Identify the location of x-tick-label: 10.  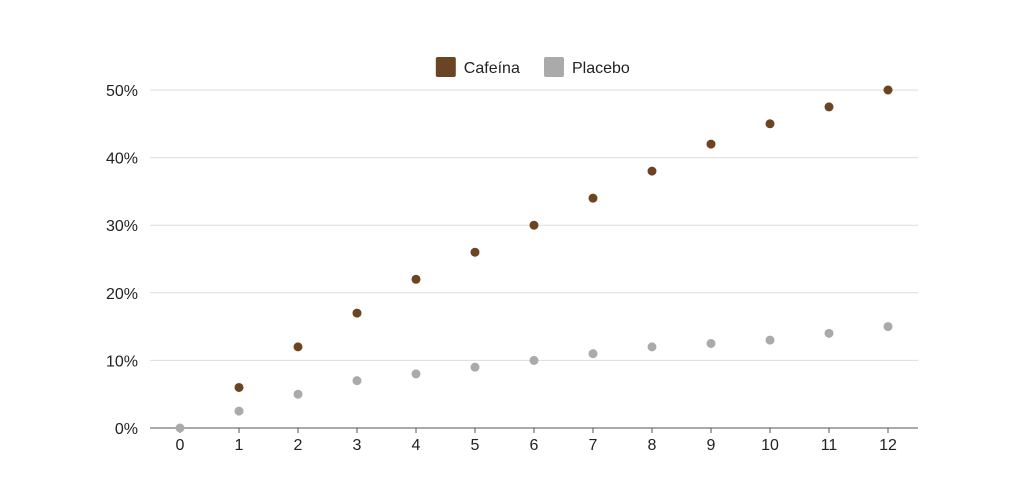
(770, 445).